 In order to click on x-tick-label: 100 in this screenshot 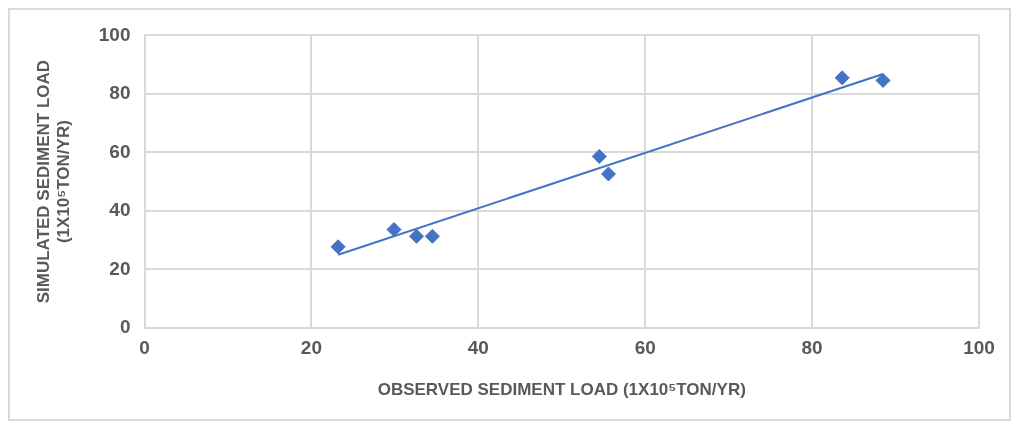, I will do `click(979, 348)`.